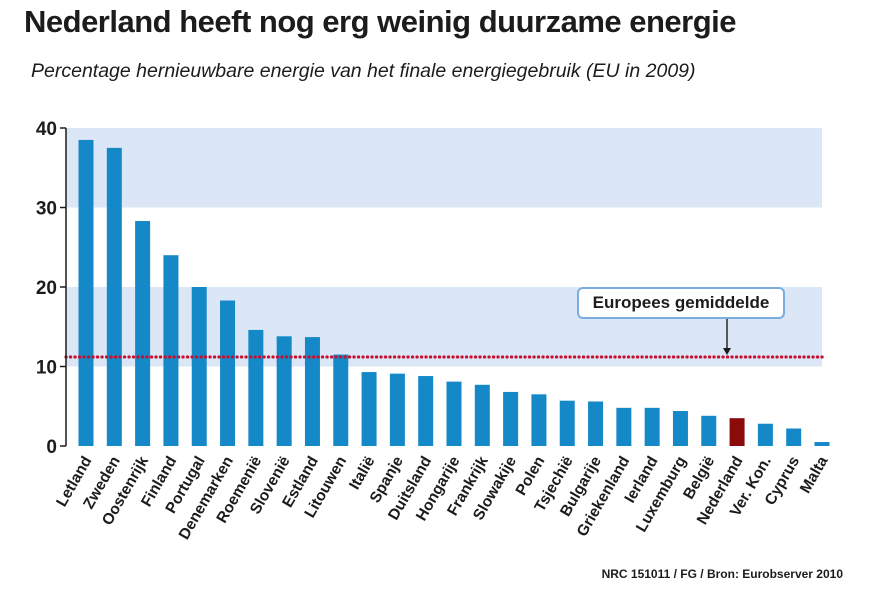 Image resolution: width=869 pixels, height=609 pixels. Describe the element at coordinates (46, 129) in the screenshot. I see `y-tick-label: 40` at that location.